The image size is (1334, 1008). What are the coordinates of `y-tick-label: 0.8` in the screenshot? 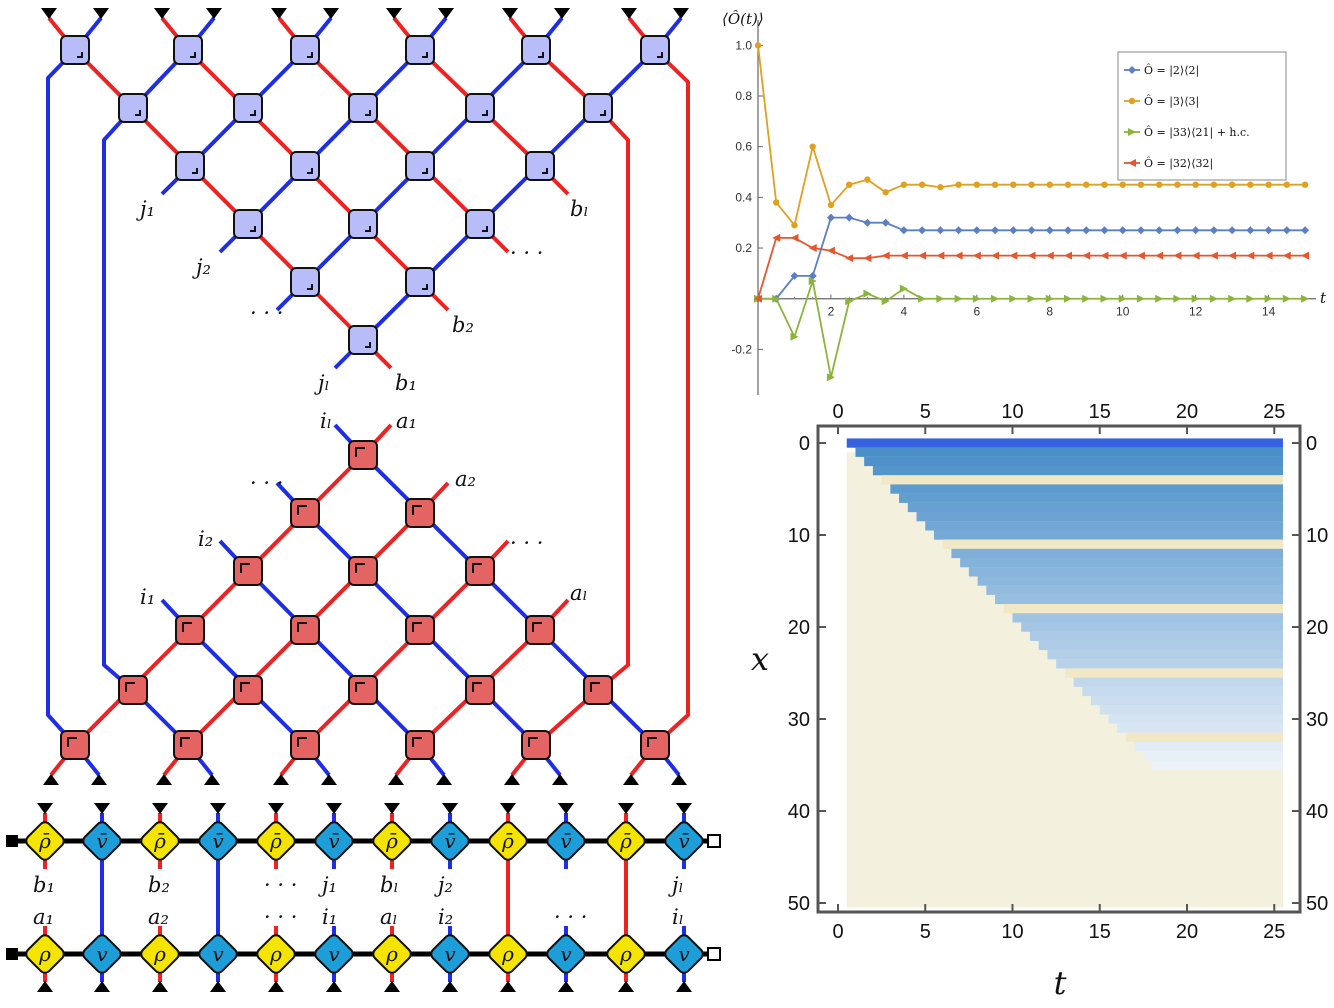 It's located at (743, 96).